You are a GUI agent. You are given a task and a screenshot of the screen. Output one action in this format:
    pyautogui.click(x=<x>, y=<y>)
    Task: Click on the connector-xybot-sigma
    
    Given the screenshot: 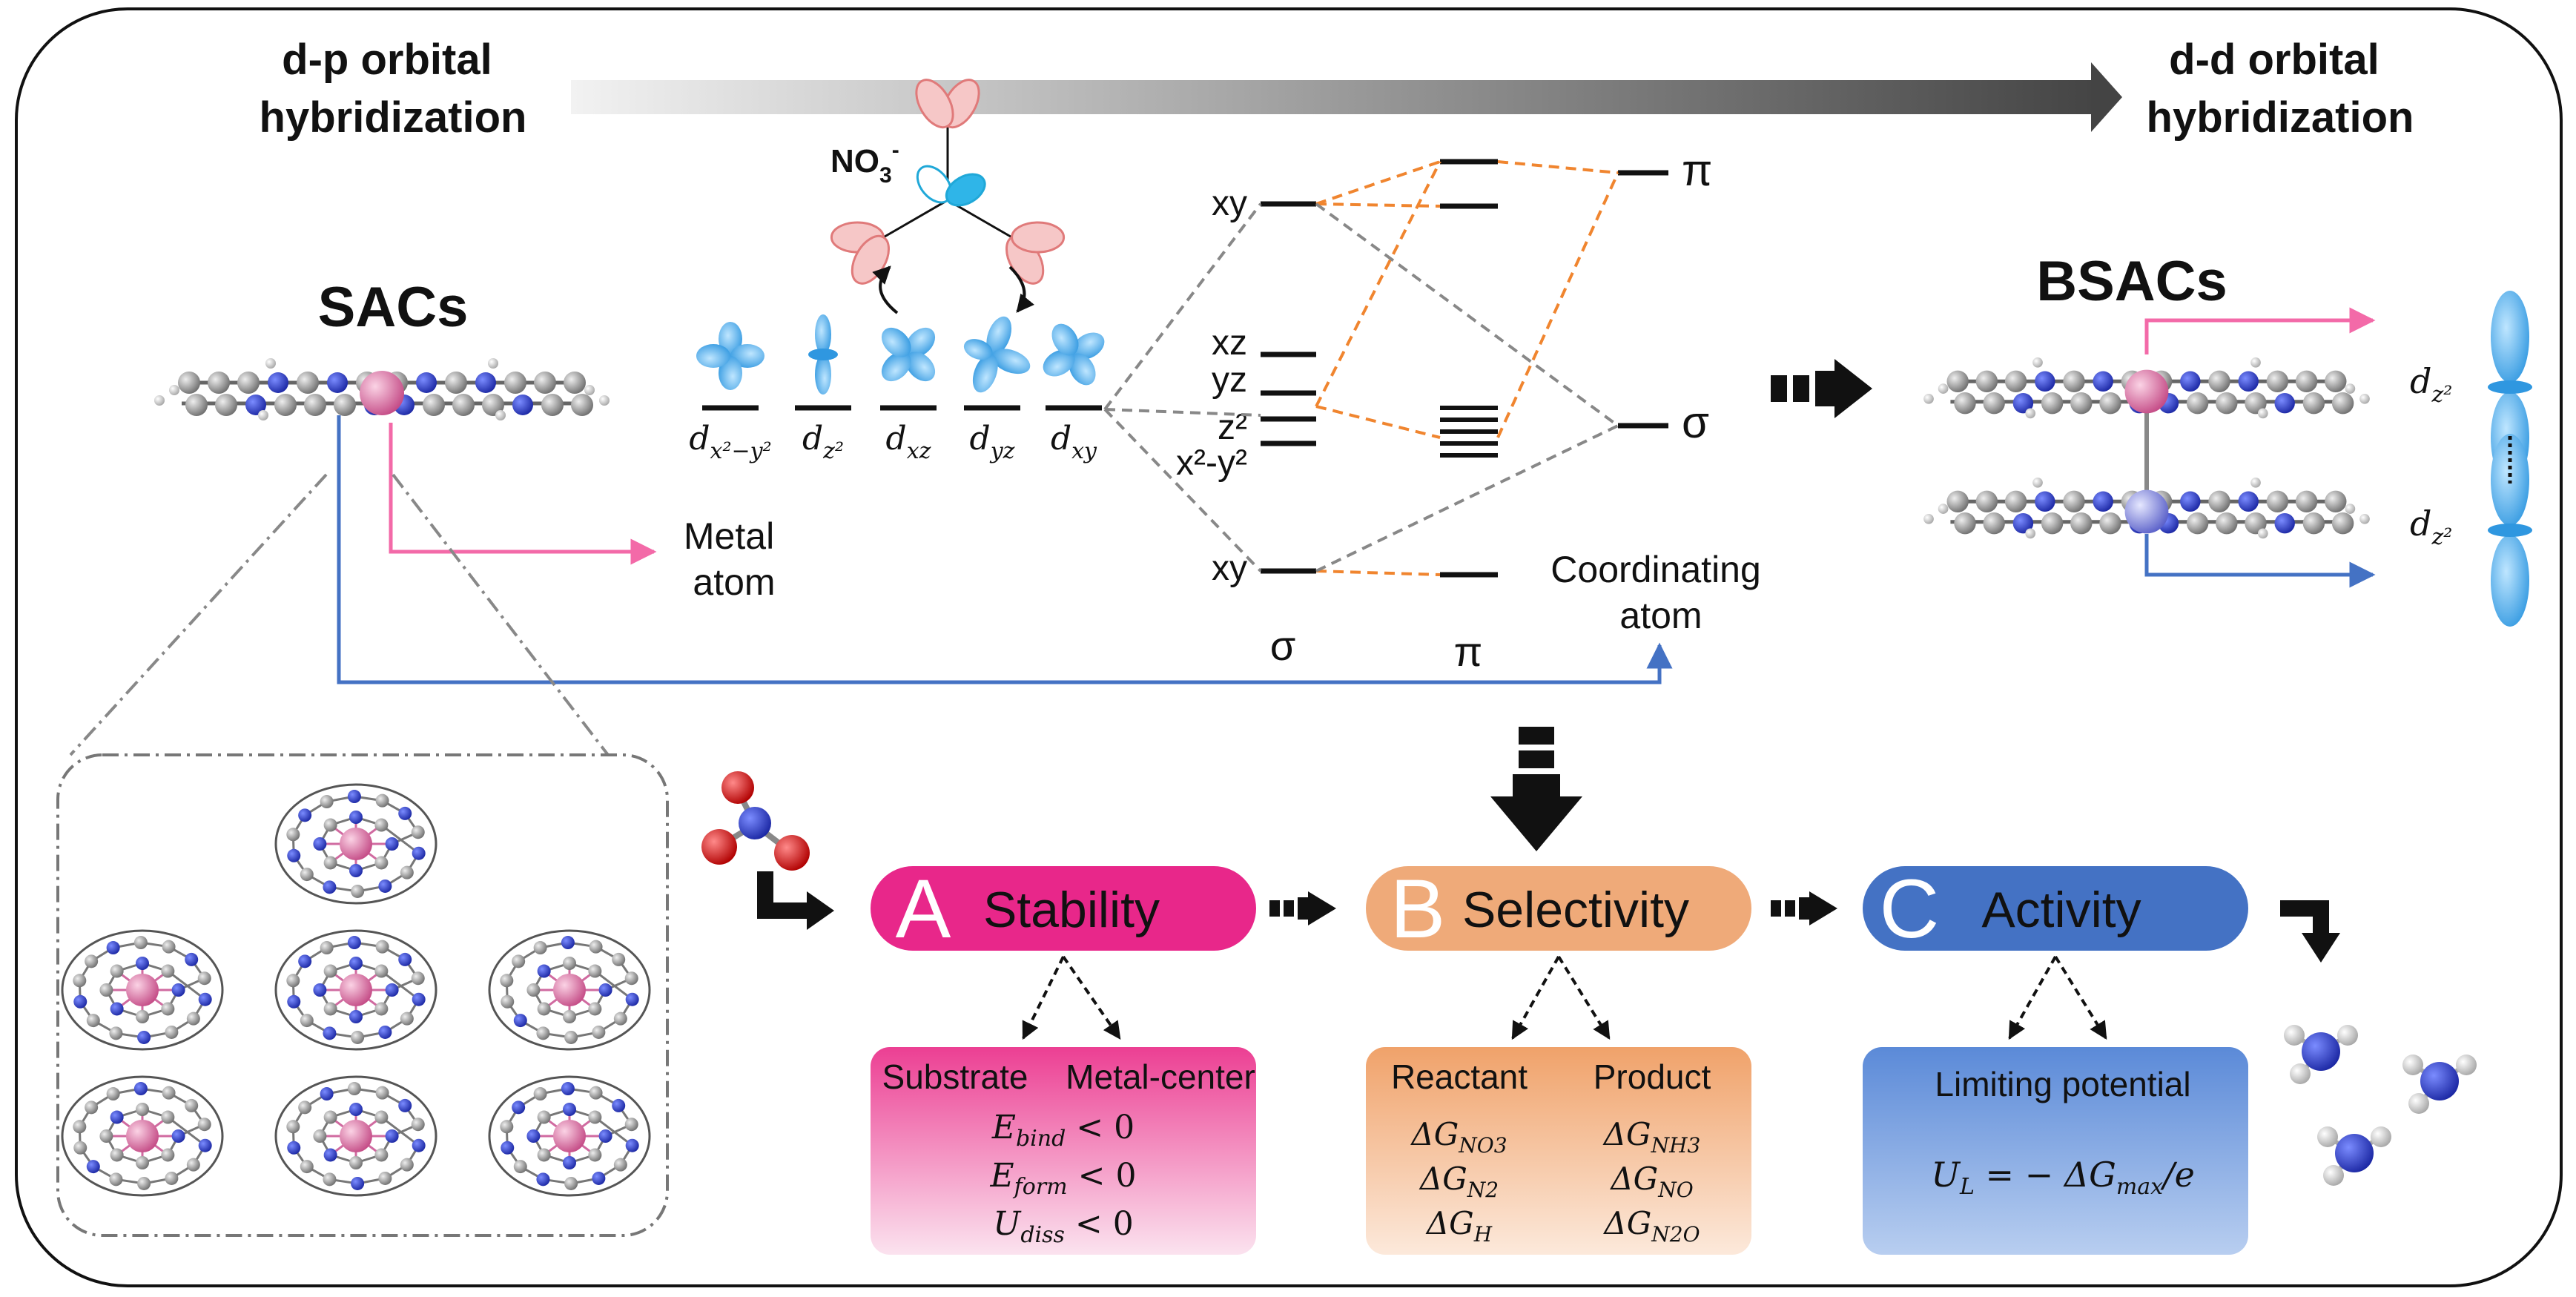 What is the action you would take?
    pyautogui.click(x=1467, y=498)
    